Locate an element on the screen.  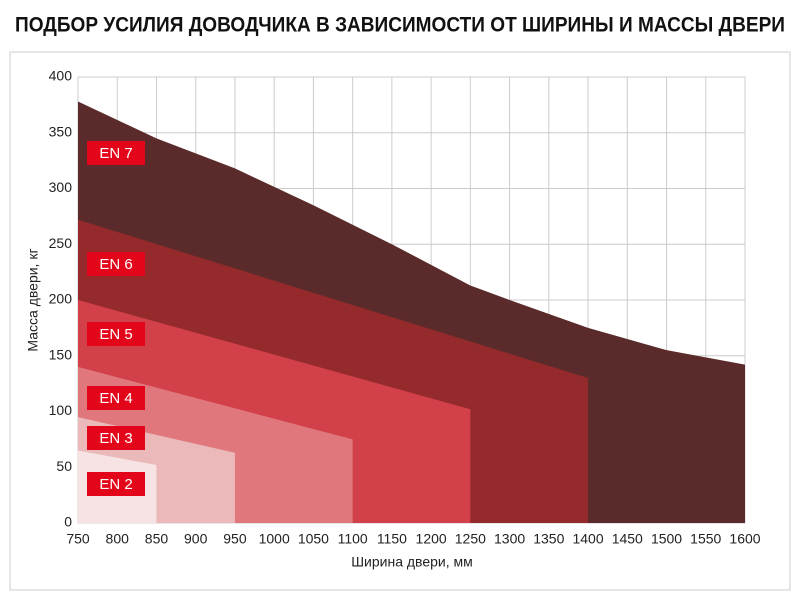
y-tick-label: 100 is located at coordinates (61, 410).